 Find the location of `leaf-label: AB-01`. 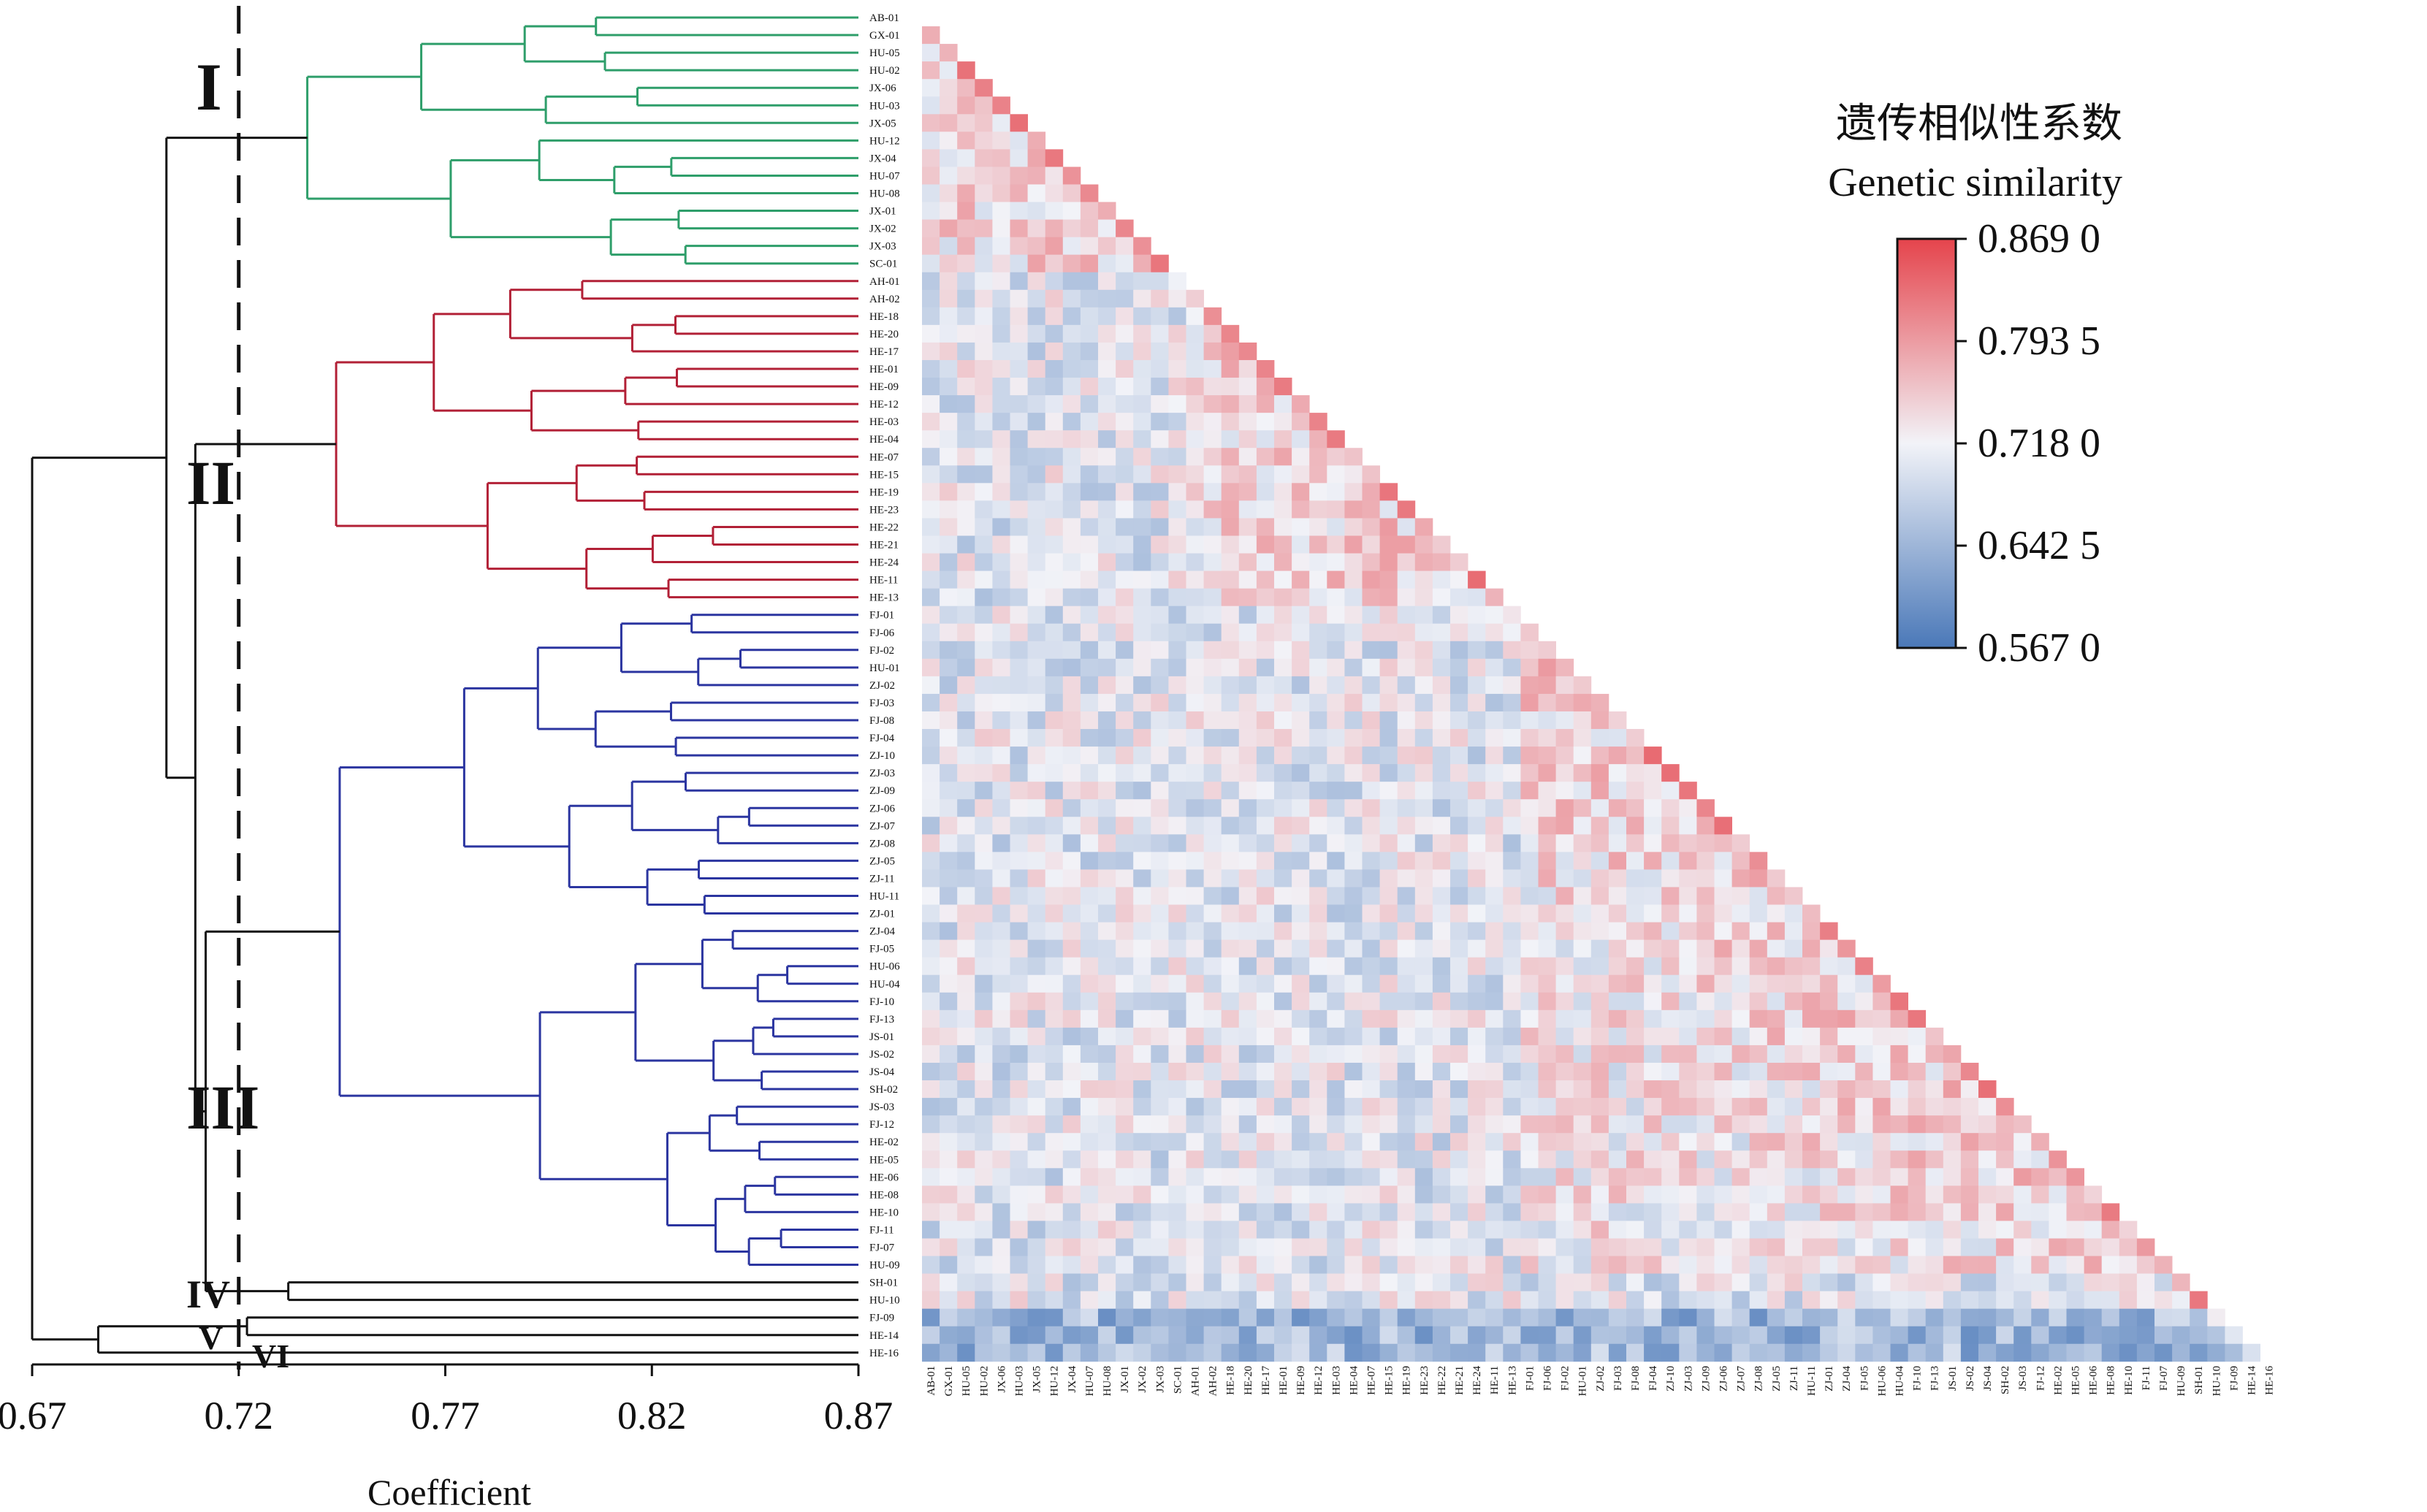

leaf-label: AB-01 is located at coordinates (884, 18).